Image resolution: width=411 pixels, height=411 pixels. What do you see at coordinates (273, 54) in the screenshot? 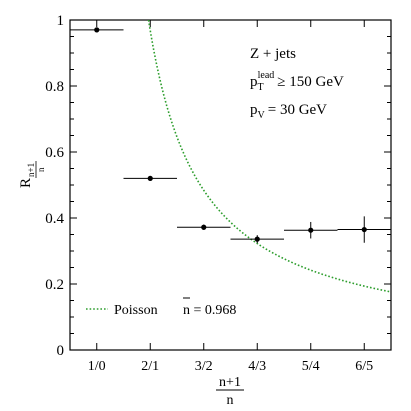
I see `annotation-process: Z + jets` at bounding box center [273, 54].